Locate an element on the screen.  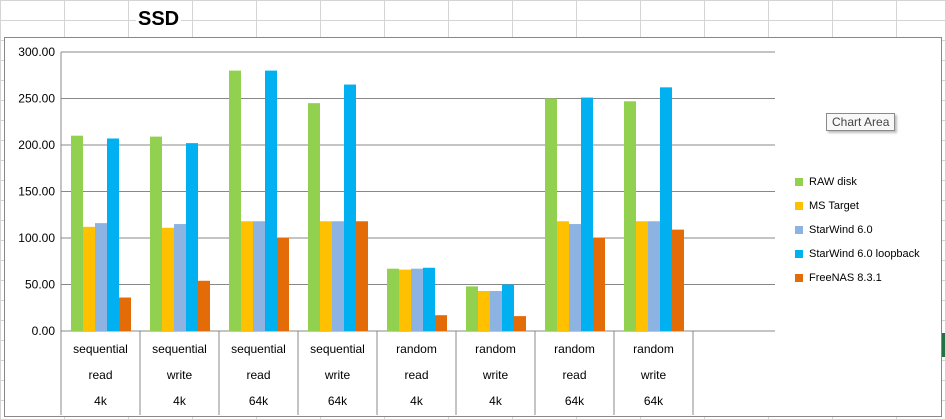
legend-label: StarWind 6.0 is located at coordinates (841, 230).